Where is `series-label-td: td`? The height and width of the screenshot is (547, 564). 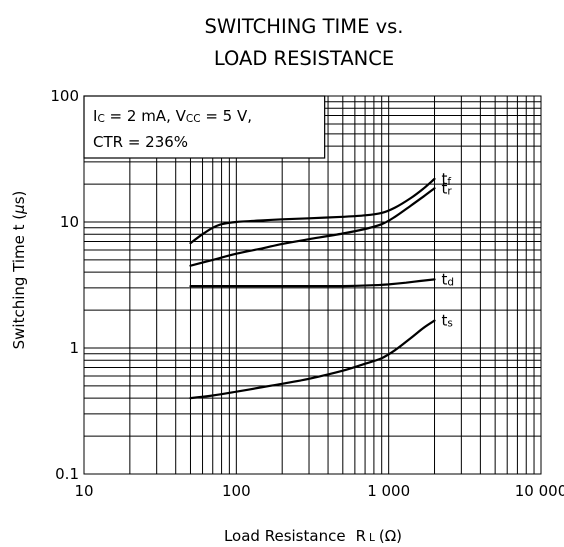 series-label-td: td is located at coordinates (448, 279).